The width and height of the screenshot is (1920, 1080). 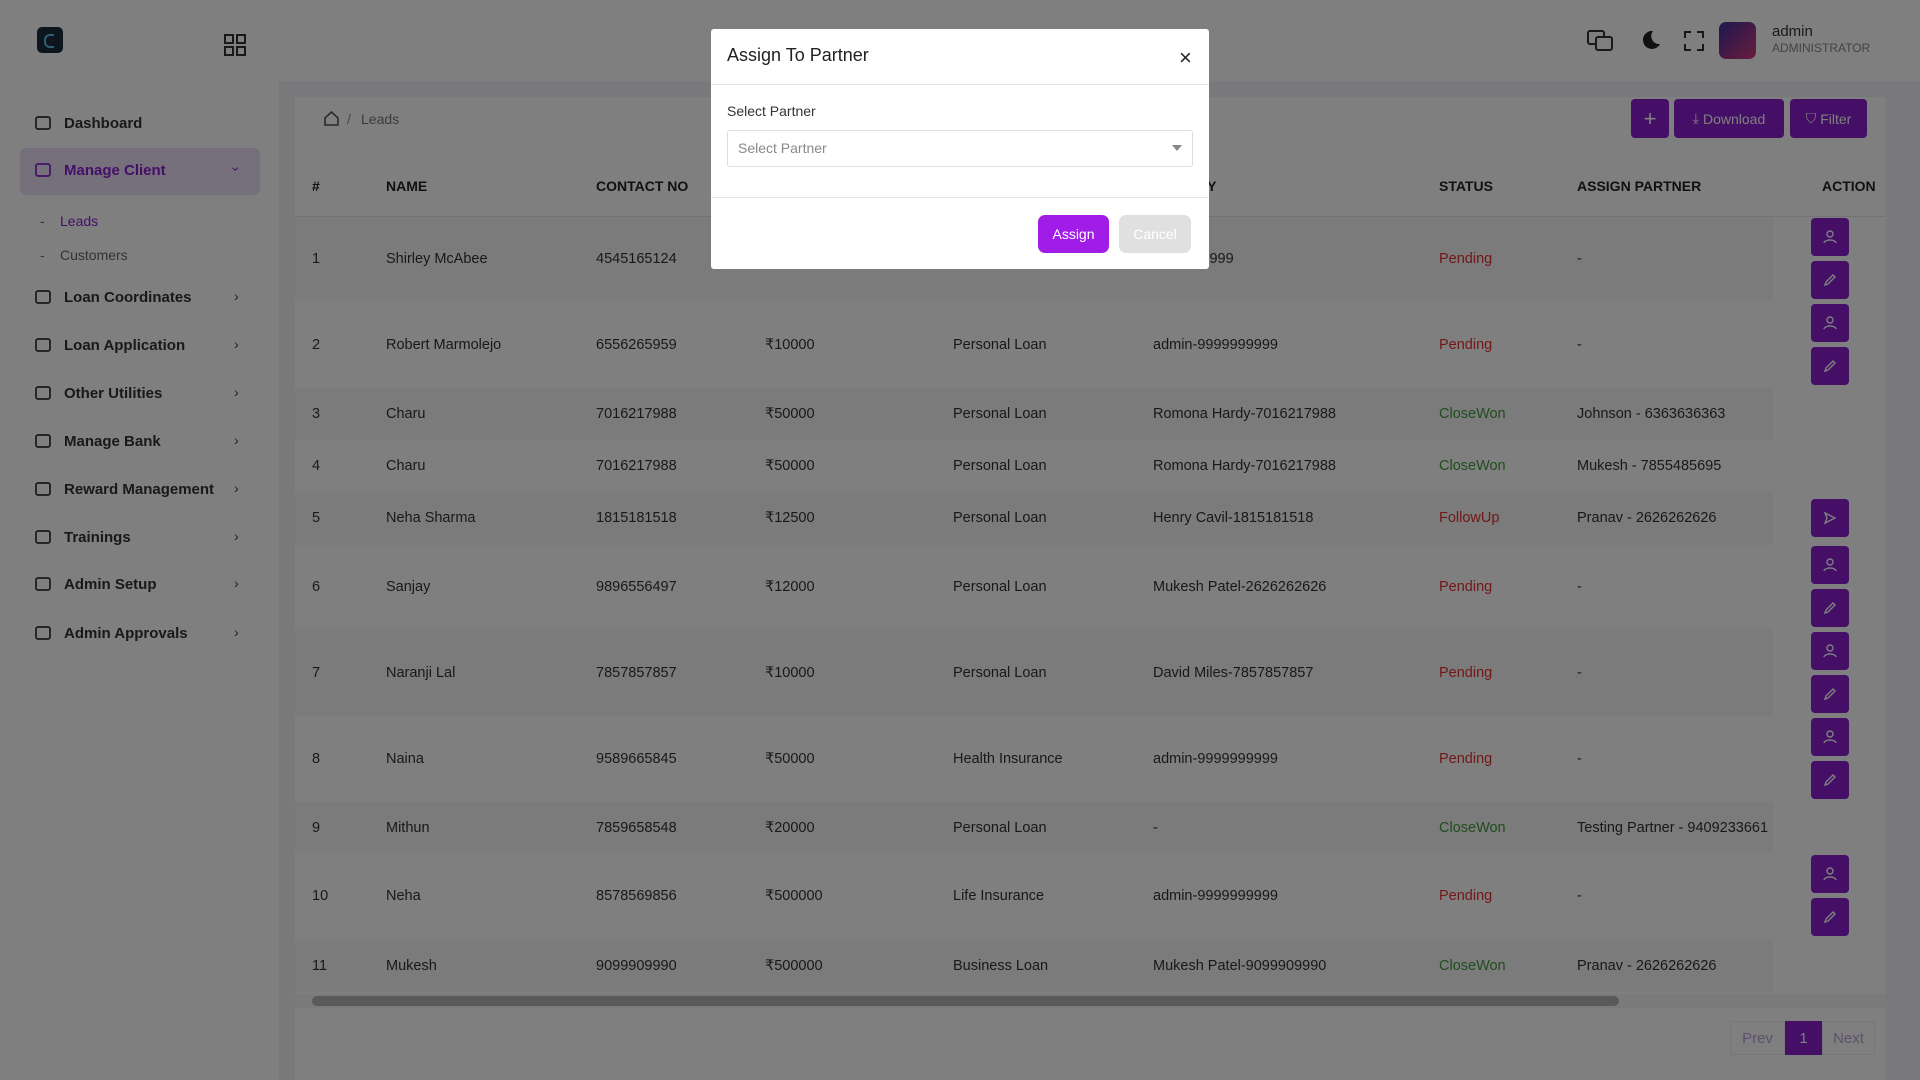 I want to click on cancel-button: Cancel, so click(x=1155, y=234).